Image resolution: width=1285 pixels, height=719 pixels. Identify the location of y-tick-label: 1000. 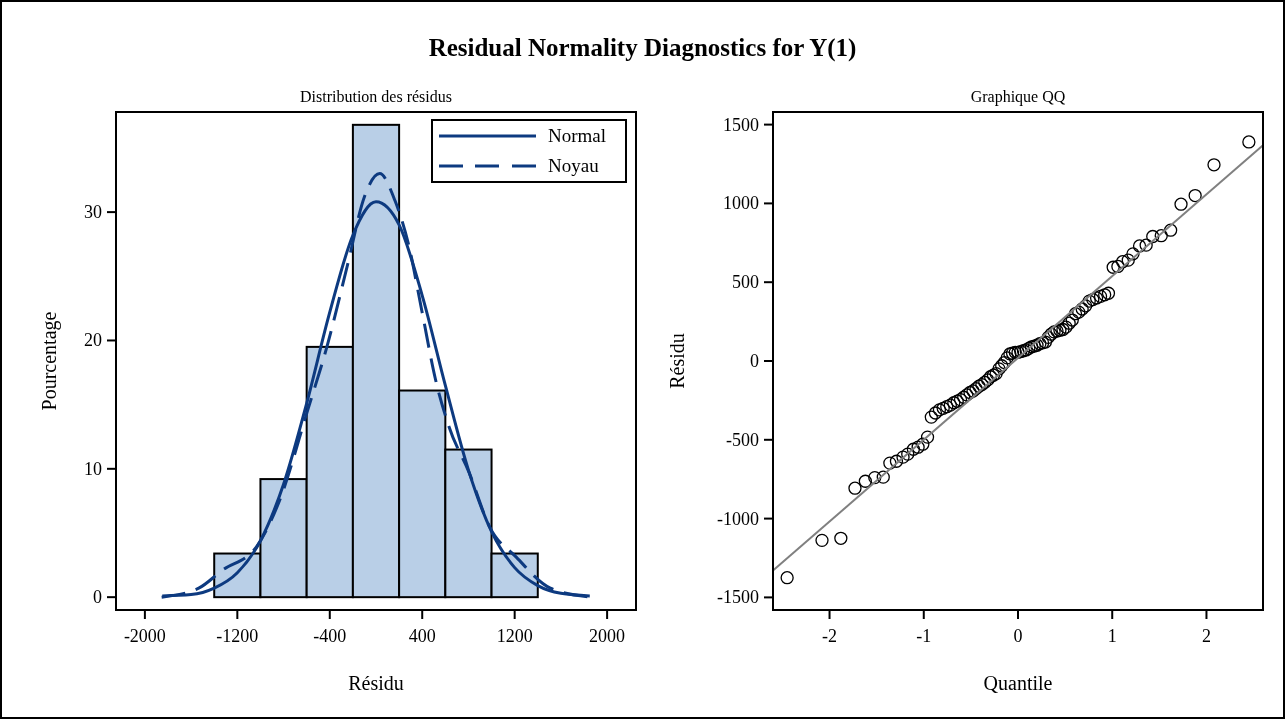
(741, 203).